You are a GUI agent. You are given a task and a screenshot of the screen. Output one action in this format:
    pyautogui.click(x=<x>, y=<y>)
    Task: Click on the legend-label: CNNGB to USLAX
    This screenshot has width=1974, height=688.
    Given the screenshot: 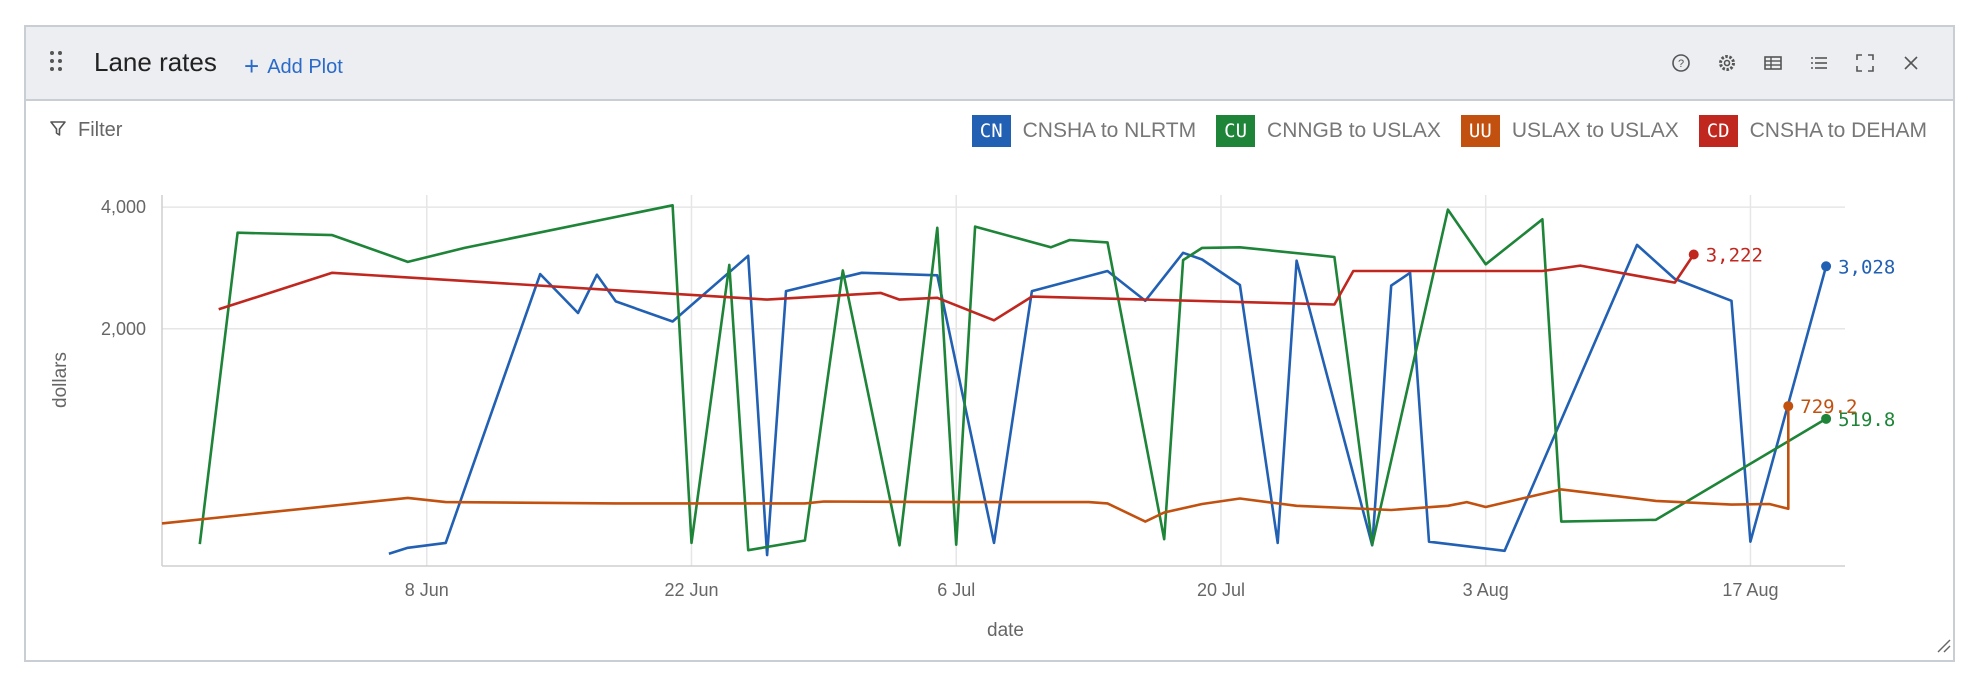 What is the action you would take?
    pyautogui.click(x=1354, y=130)
    